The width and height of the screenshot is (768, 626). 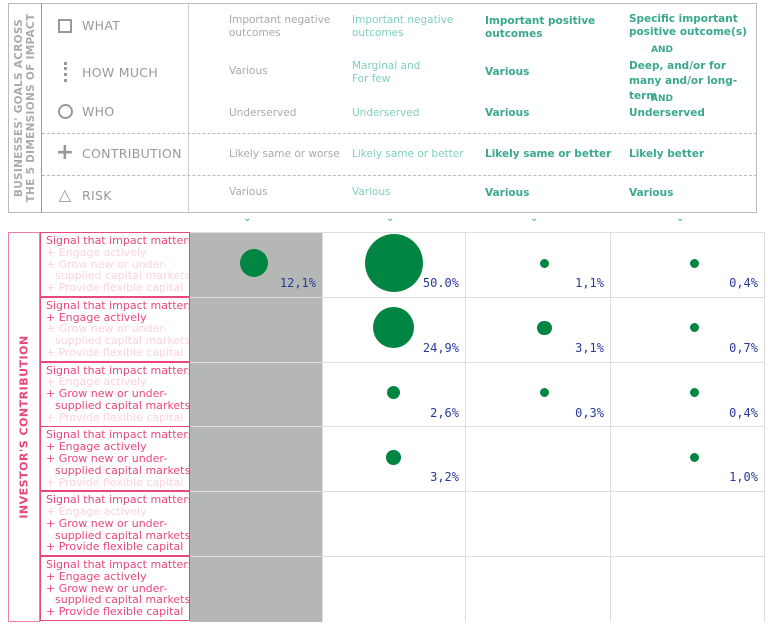 I want to click on plus-icon: +, so click(x=65, y=152).